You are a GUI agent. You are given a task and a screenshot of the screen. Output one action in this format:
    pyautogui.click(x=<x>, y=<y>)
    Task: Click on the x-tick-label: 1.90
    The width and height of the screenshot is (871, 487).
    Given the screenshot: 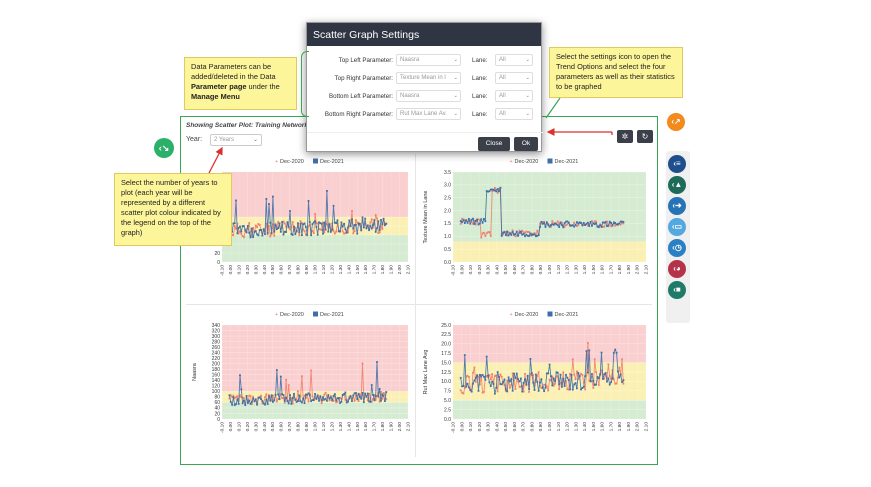 What is the action you would take?
    pyautogui.click(x=392, y=427)
    